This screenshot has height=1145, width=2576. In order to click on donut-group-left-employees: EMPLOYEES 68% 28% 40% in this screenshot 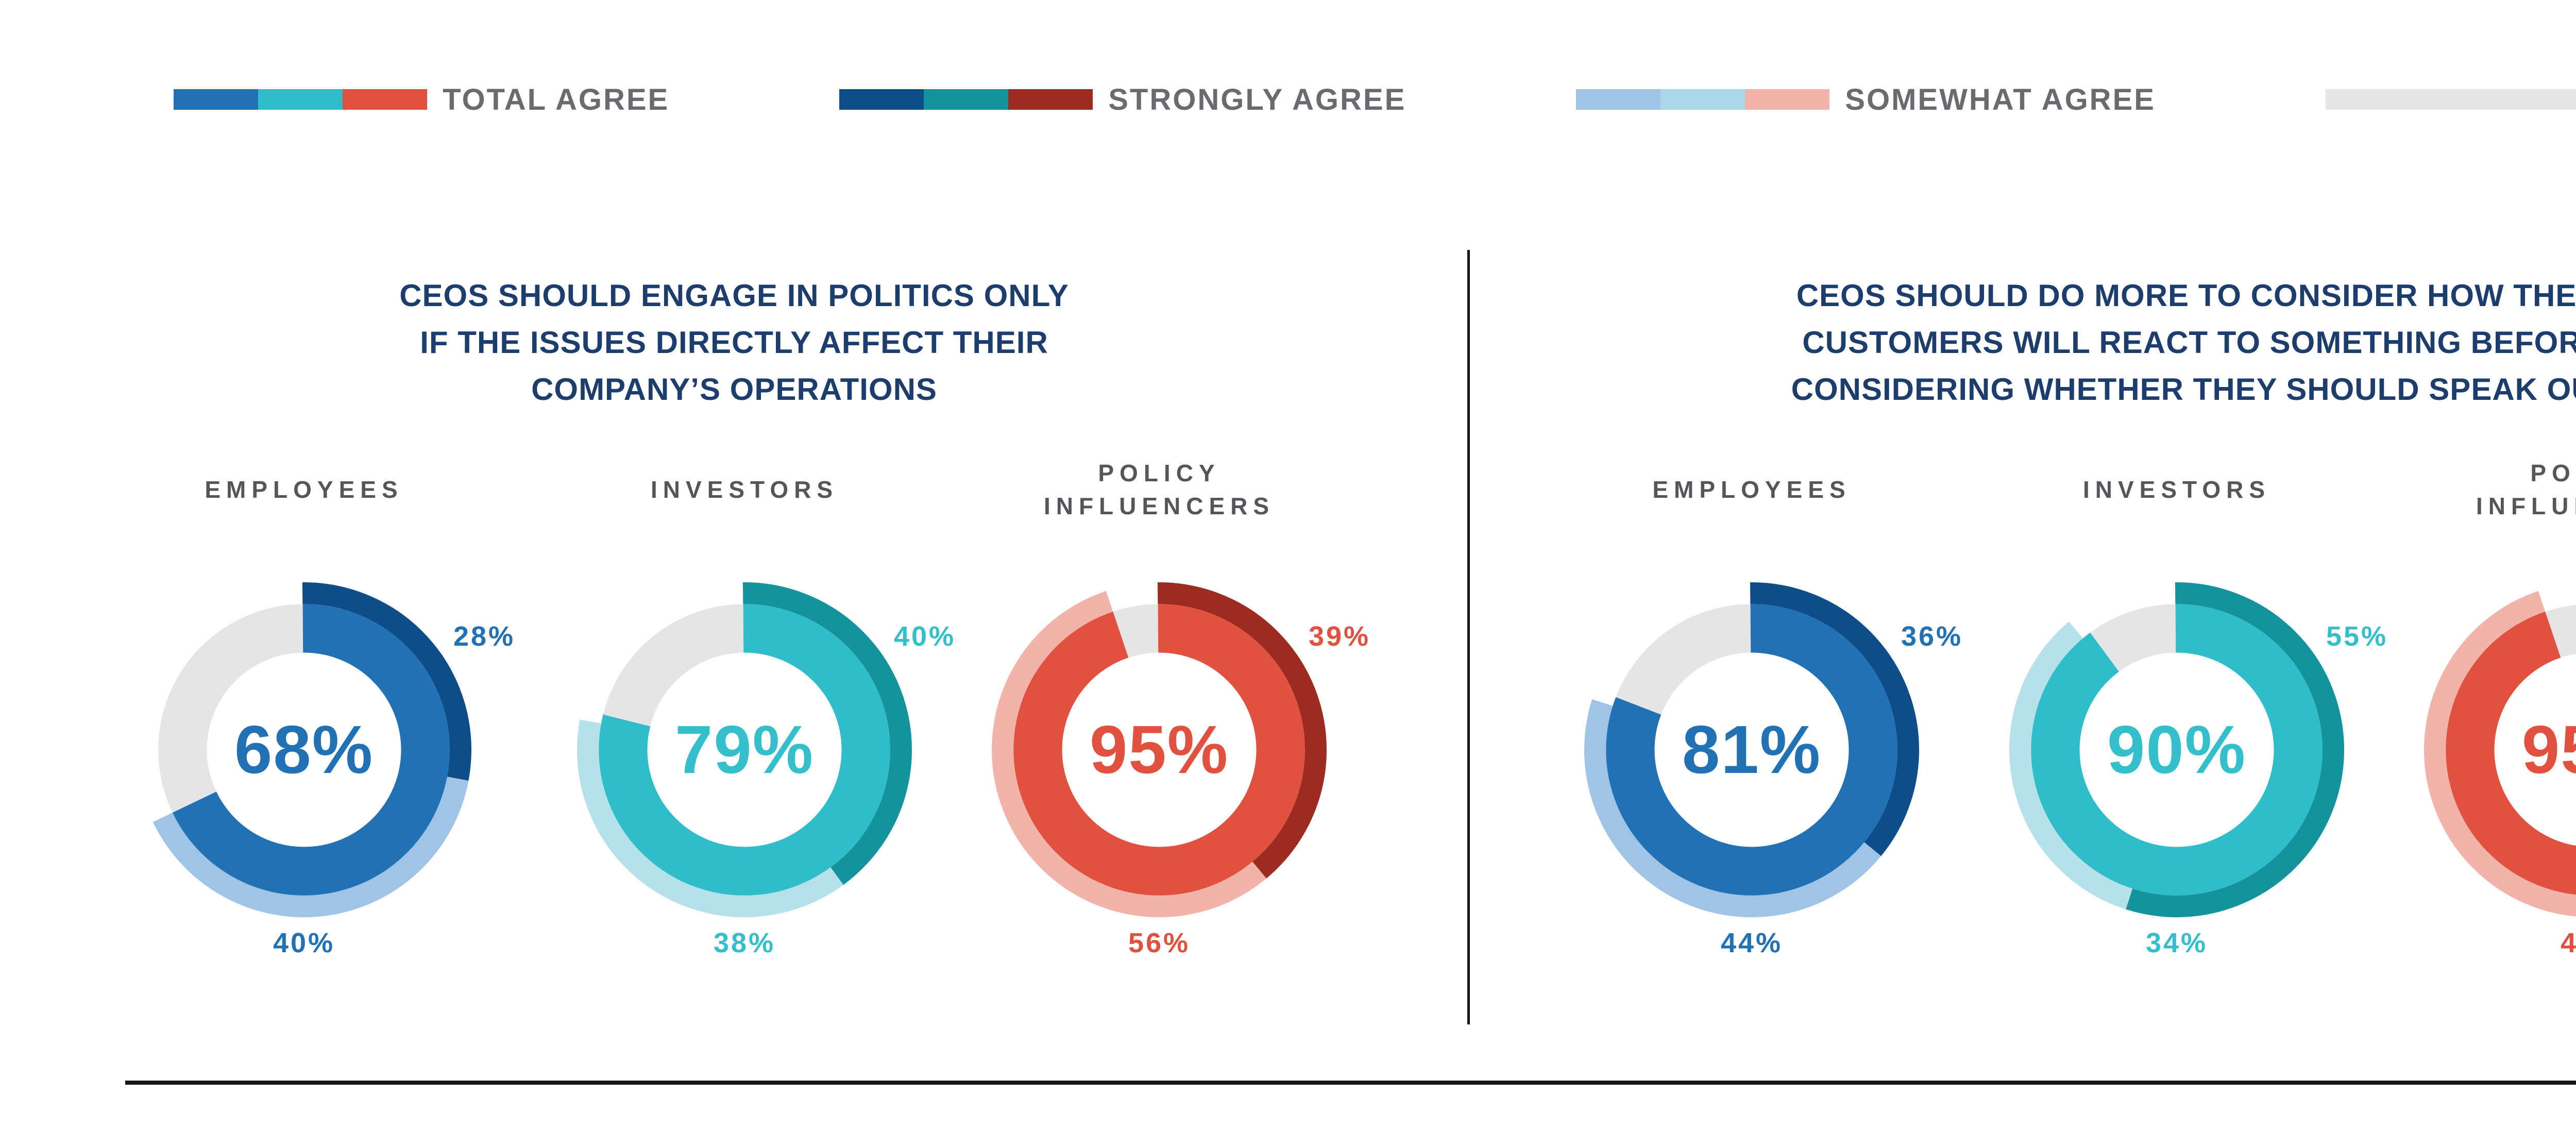, I will do `click(324, 724)`.